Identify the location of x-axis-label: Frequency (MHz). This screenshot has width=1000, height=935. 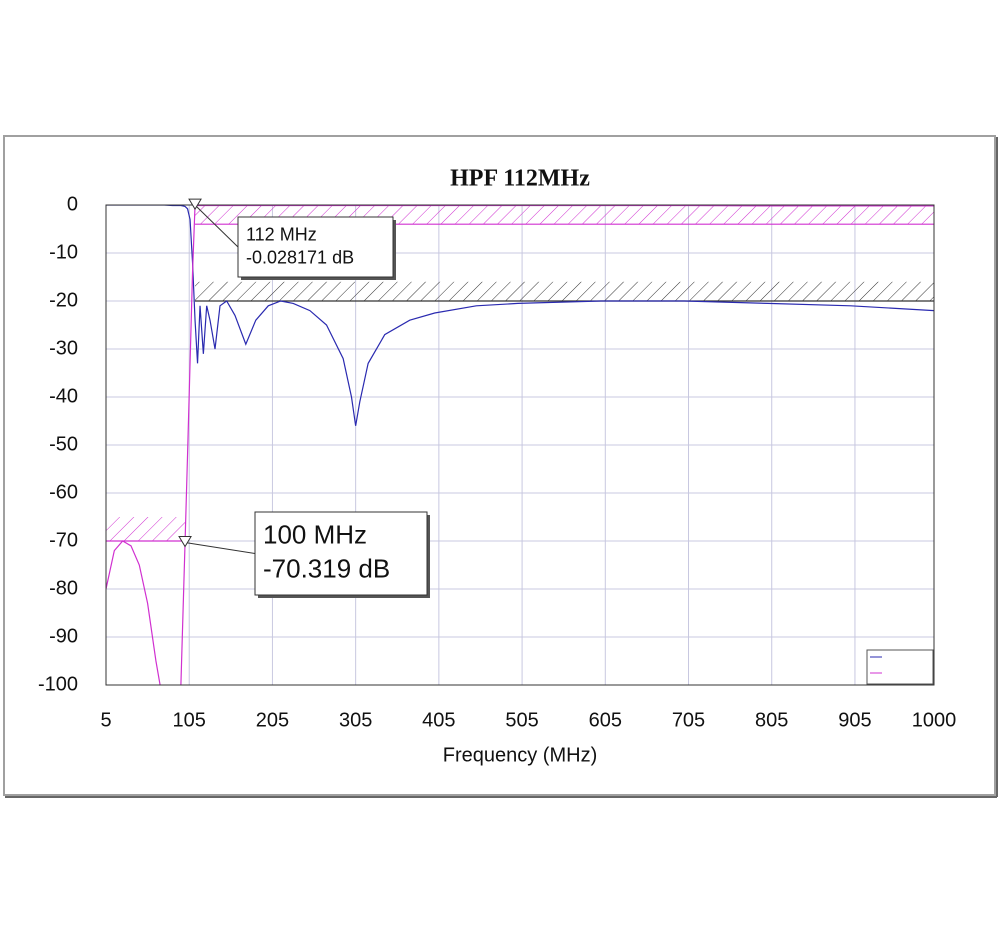
(520, 755).